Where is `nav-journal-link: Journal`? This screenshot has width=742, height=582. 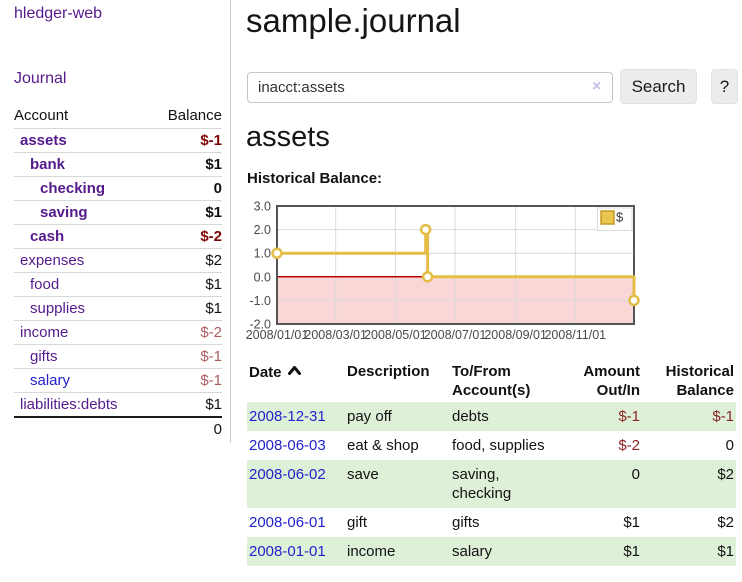
nav-journal-link: Journal is located at coordinates (40, 78).